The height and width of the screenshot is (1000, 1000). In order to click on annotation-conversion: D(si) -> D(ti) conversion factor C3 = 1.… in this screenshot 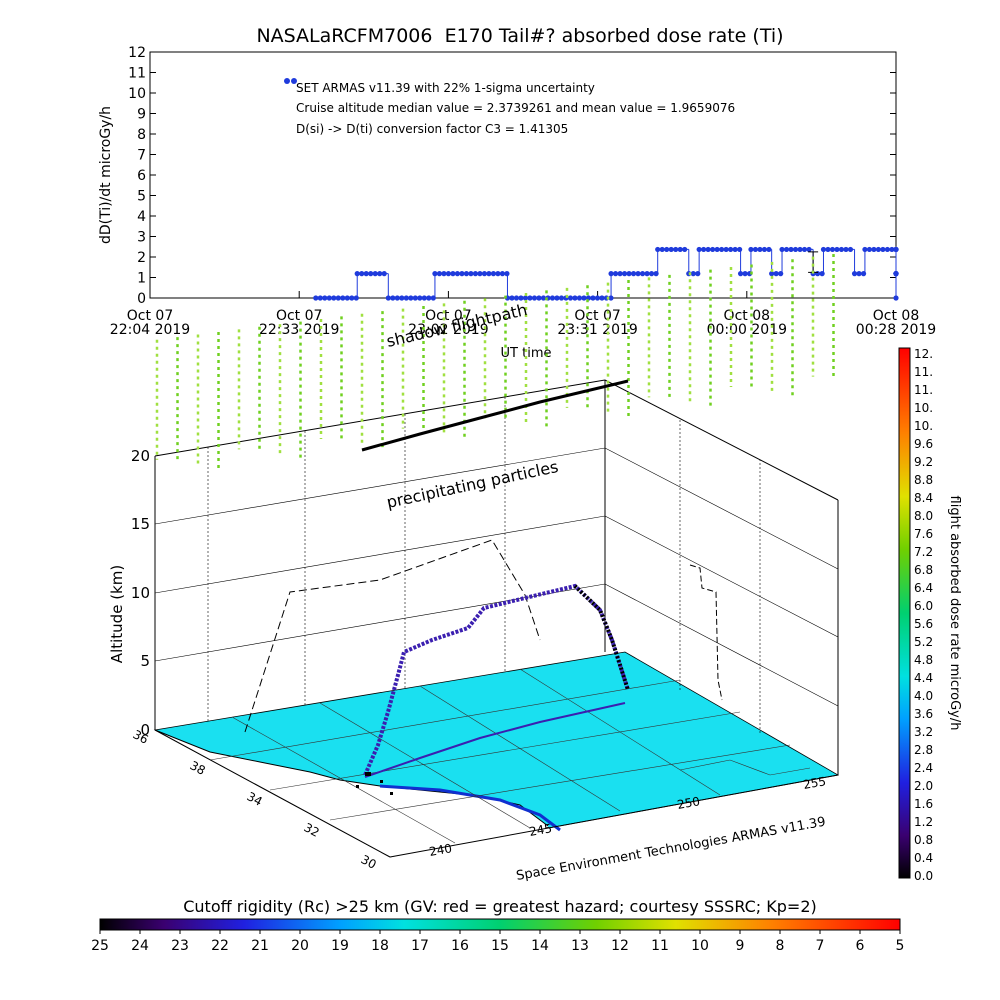, I will do `click(432, 129)`.